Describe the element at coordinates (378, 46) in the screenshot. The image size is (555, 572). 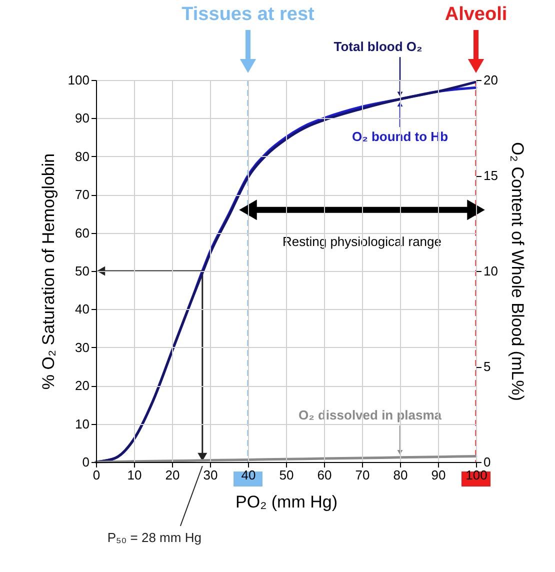
I see `text: Total blood O₂` at that location.